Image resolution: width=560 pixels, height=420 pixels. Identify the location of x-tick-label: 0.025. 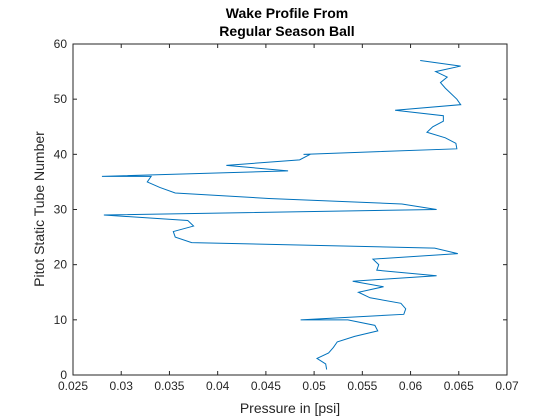
(73, 386).